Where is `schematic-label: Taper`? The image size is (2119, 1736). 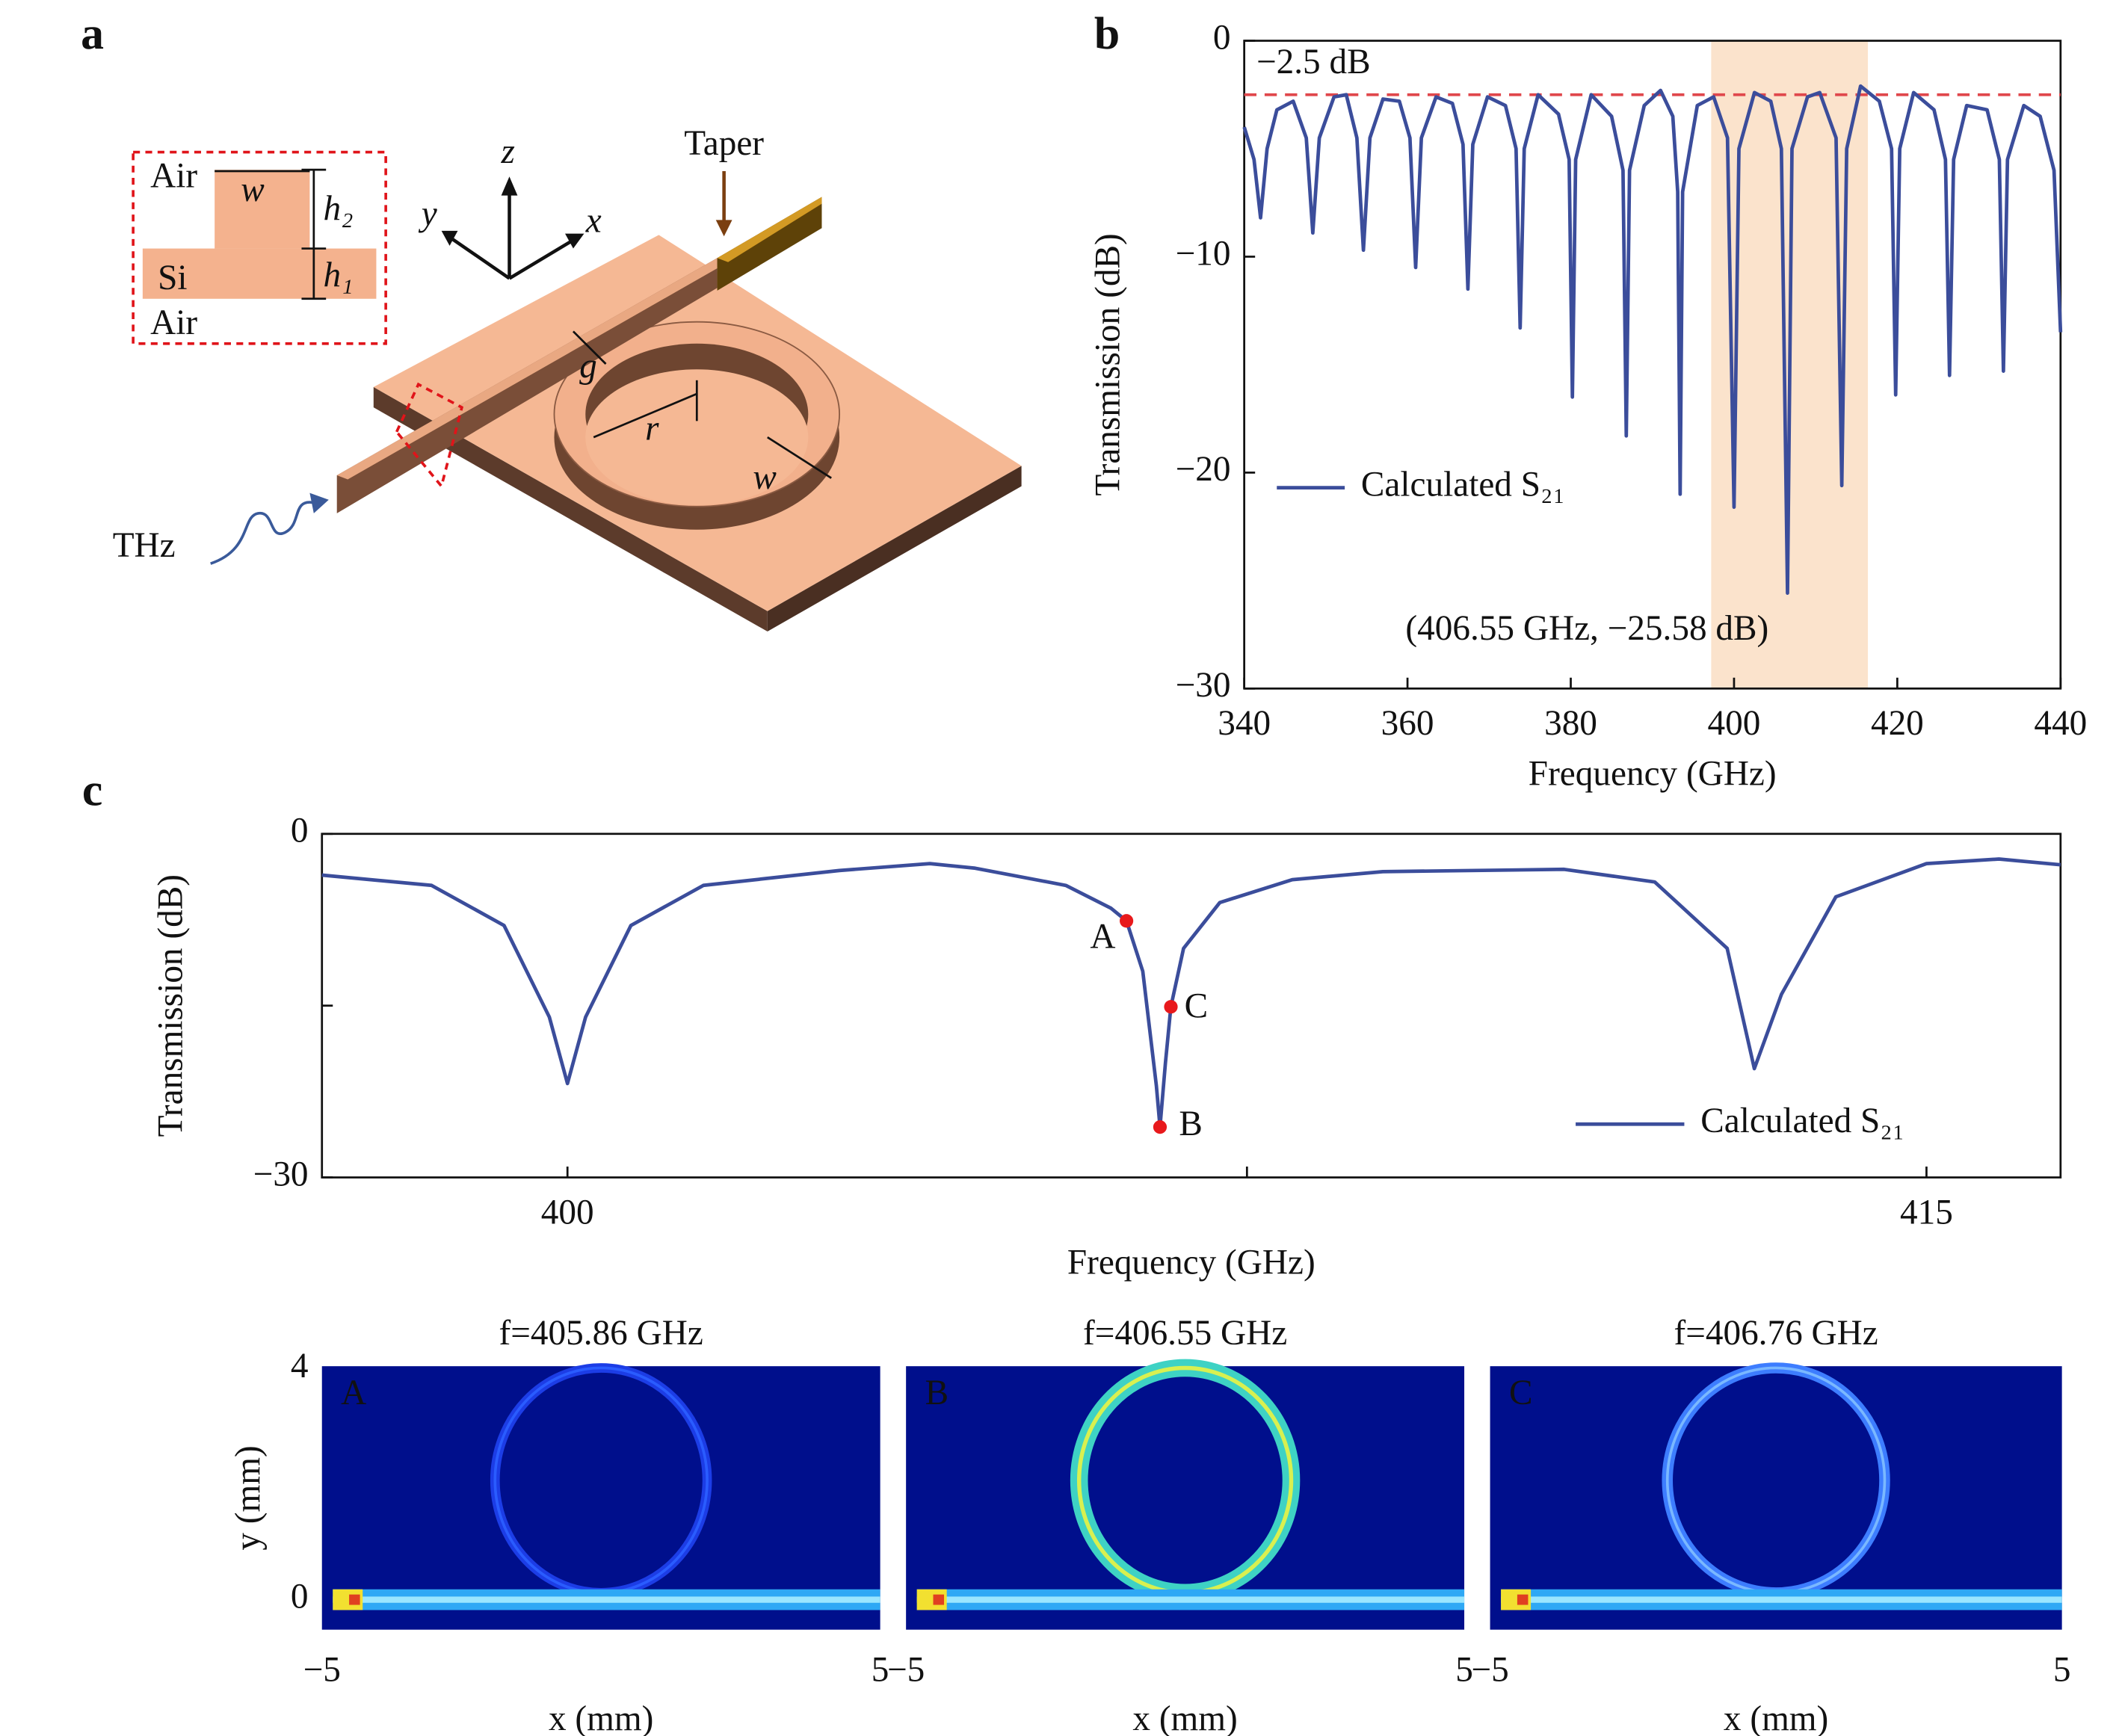 schematic-label: Taper is located at coordinates (724, 143).